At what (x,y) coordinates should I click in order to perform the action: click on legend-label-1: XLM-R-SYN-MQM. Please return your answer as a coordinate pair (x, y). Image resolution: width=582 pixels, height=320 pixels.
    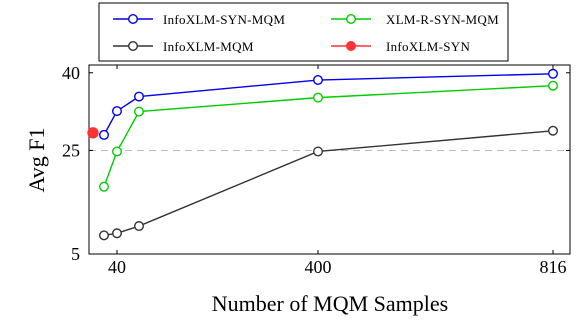
    Looking at the image, I should click on (442, 19).